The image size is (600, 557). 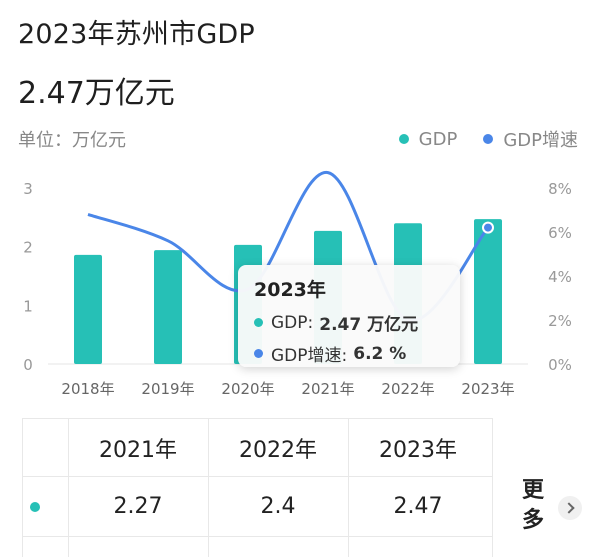 I want to click on x-tick-label: 2020年, so click(x=247, y=389).